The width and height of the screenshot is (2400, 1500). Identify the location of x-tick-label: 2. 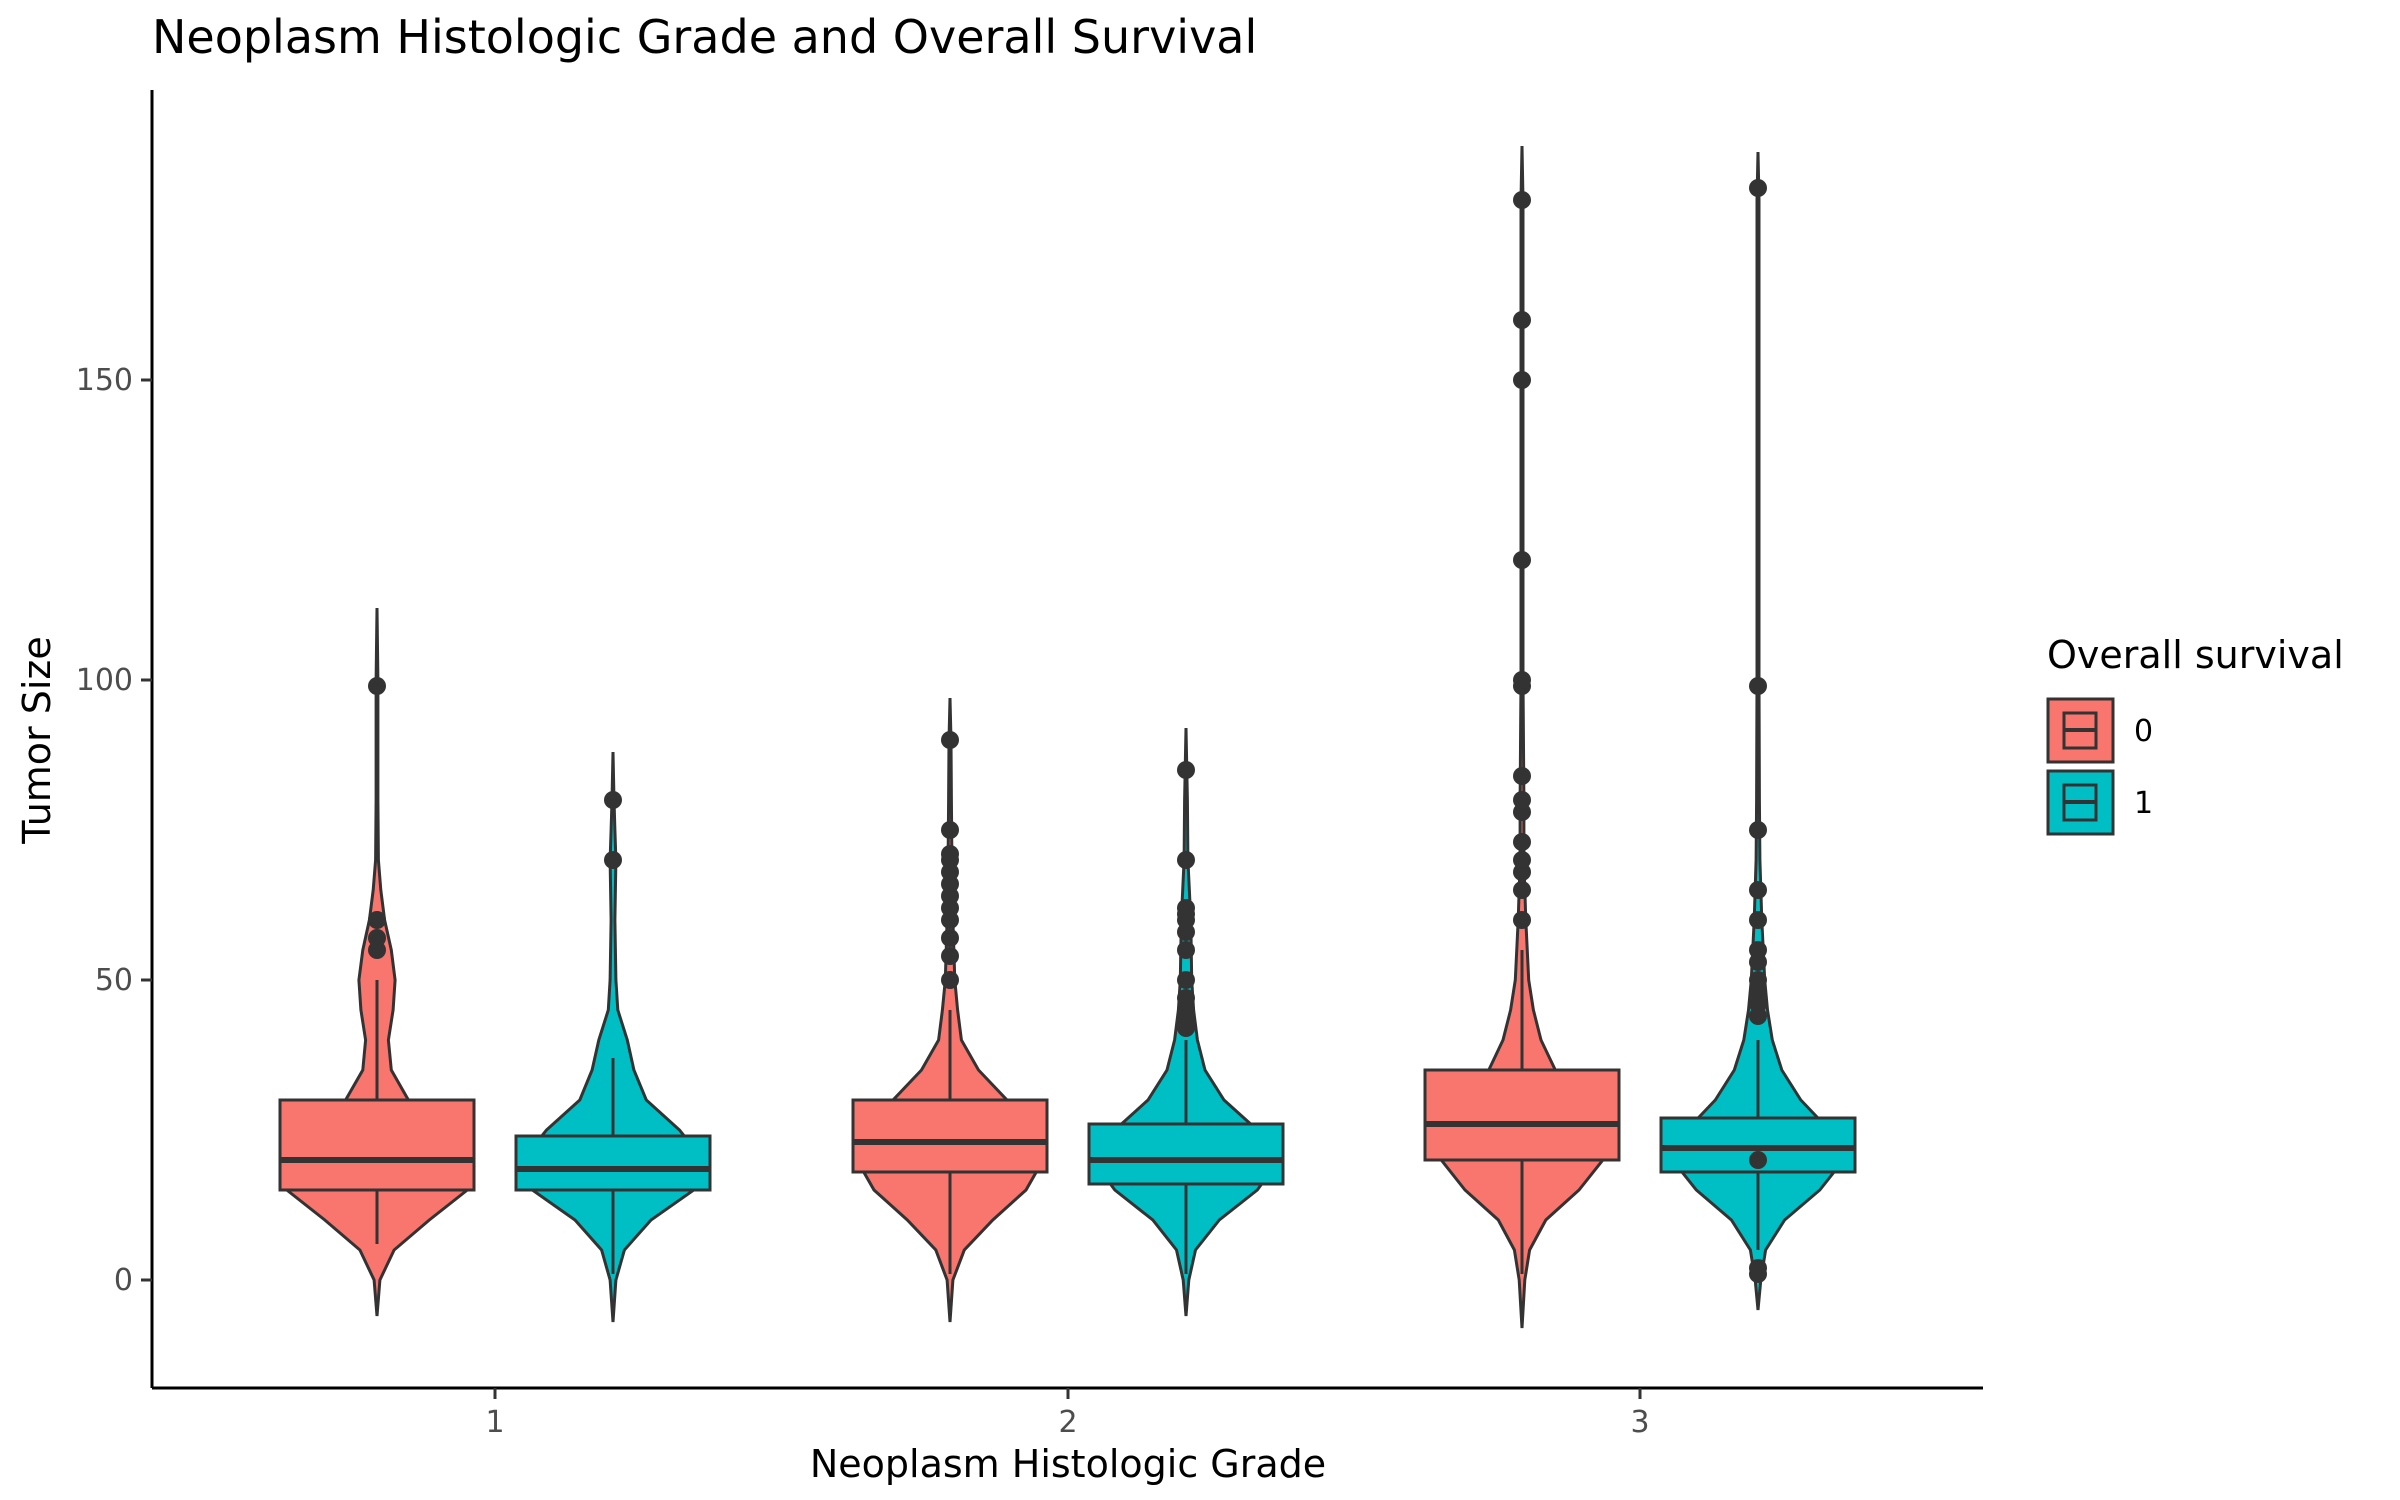
(1067, 1422).